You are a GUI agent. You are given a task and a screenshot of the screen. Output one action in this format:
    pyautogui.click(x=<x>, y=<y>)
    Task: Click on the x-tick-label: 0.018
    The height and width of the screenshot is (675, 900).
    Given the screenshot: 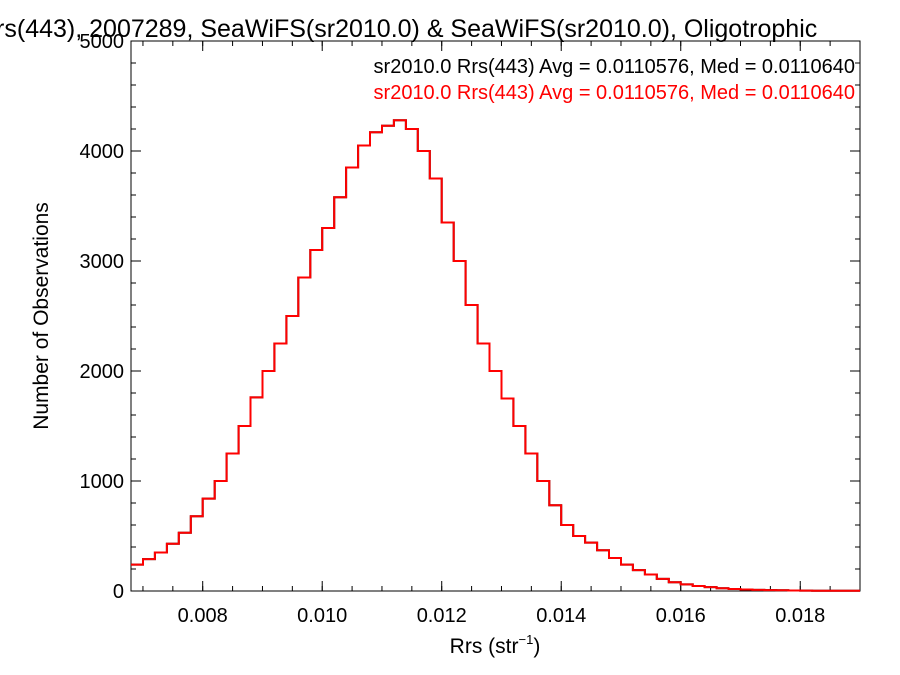 What is the action you would take?
    pyautogui.click(x=800, y=616)
    